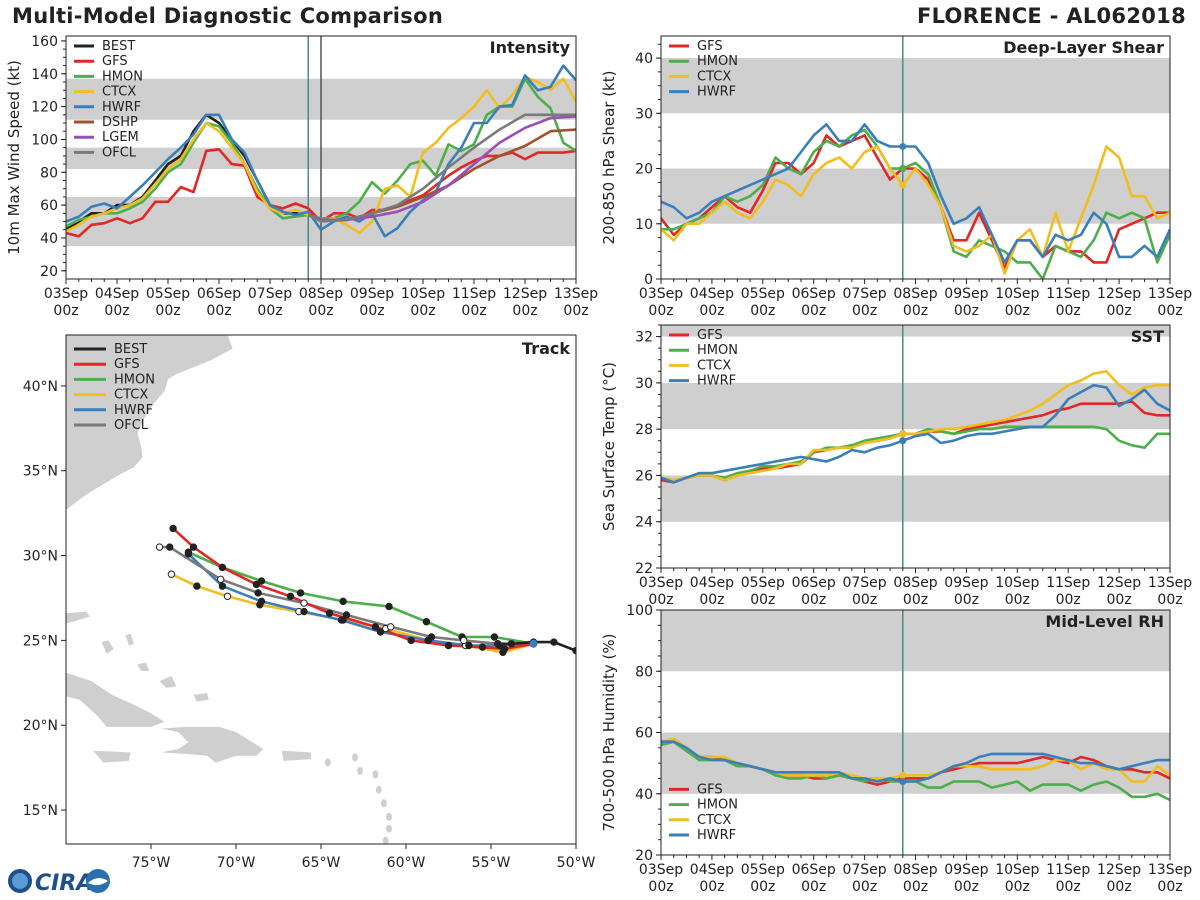 The image size is (1200, 900). I want to click on rh-init-point, so click(903, 781).